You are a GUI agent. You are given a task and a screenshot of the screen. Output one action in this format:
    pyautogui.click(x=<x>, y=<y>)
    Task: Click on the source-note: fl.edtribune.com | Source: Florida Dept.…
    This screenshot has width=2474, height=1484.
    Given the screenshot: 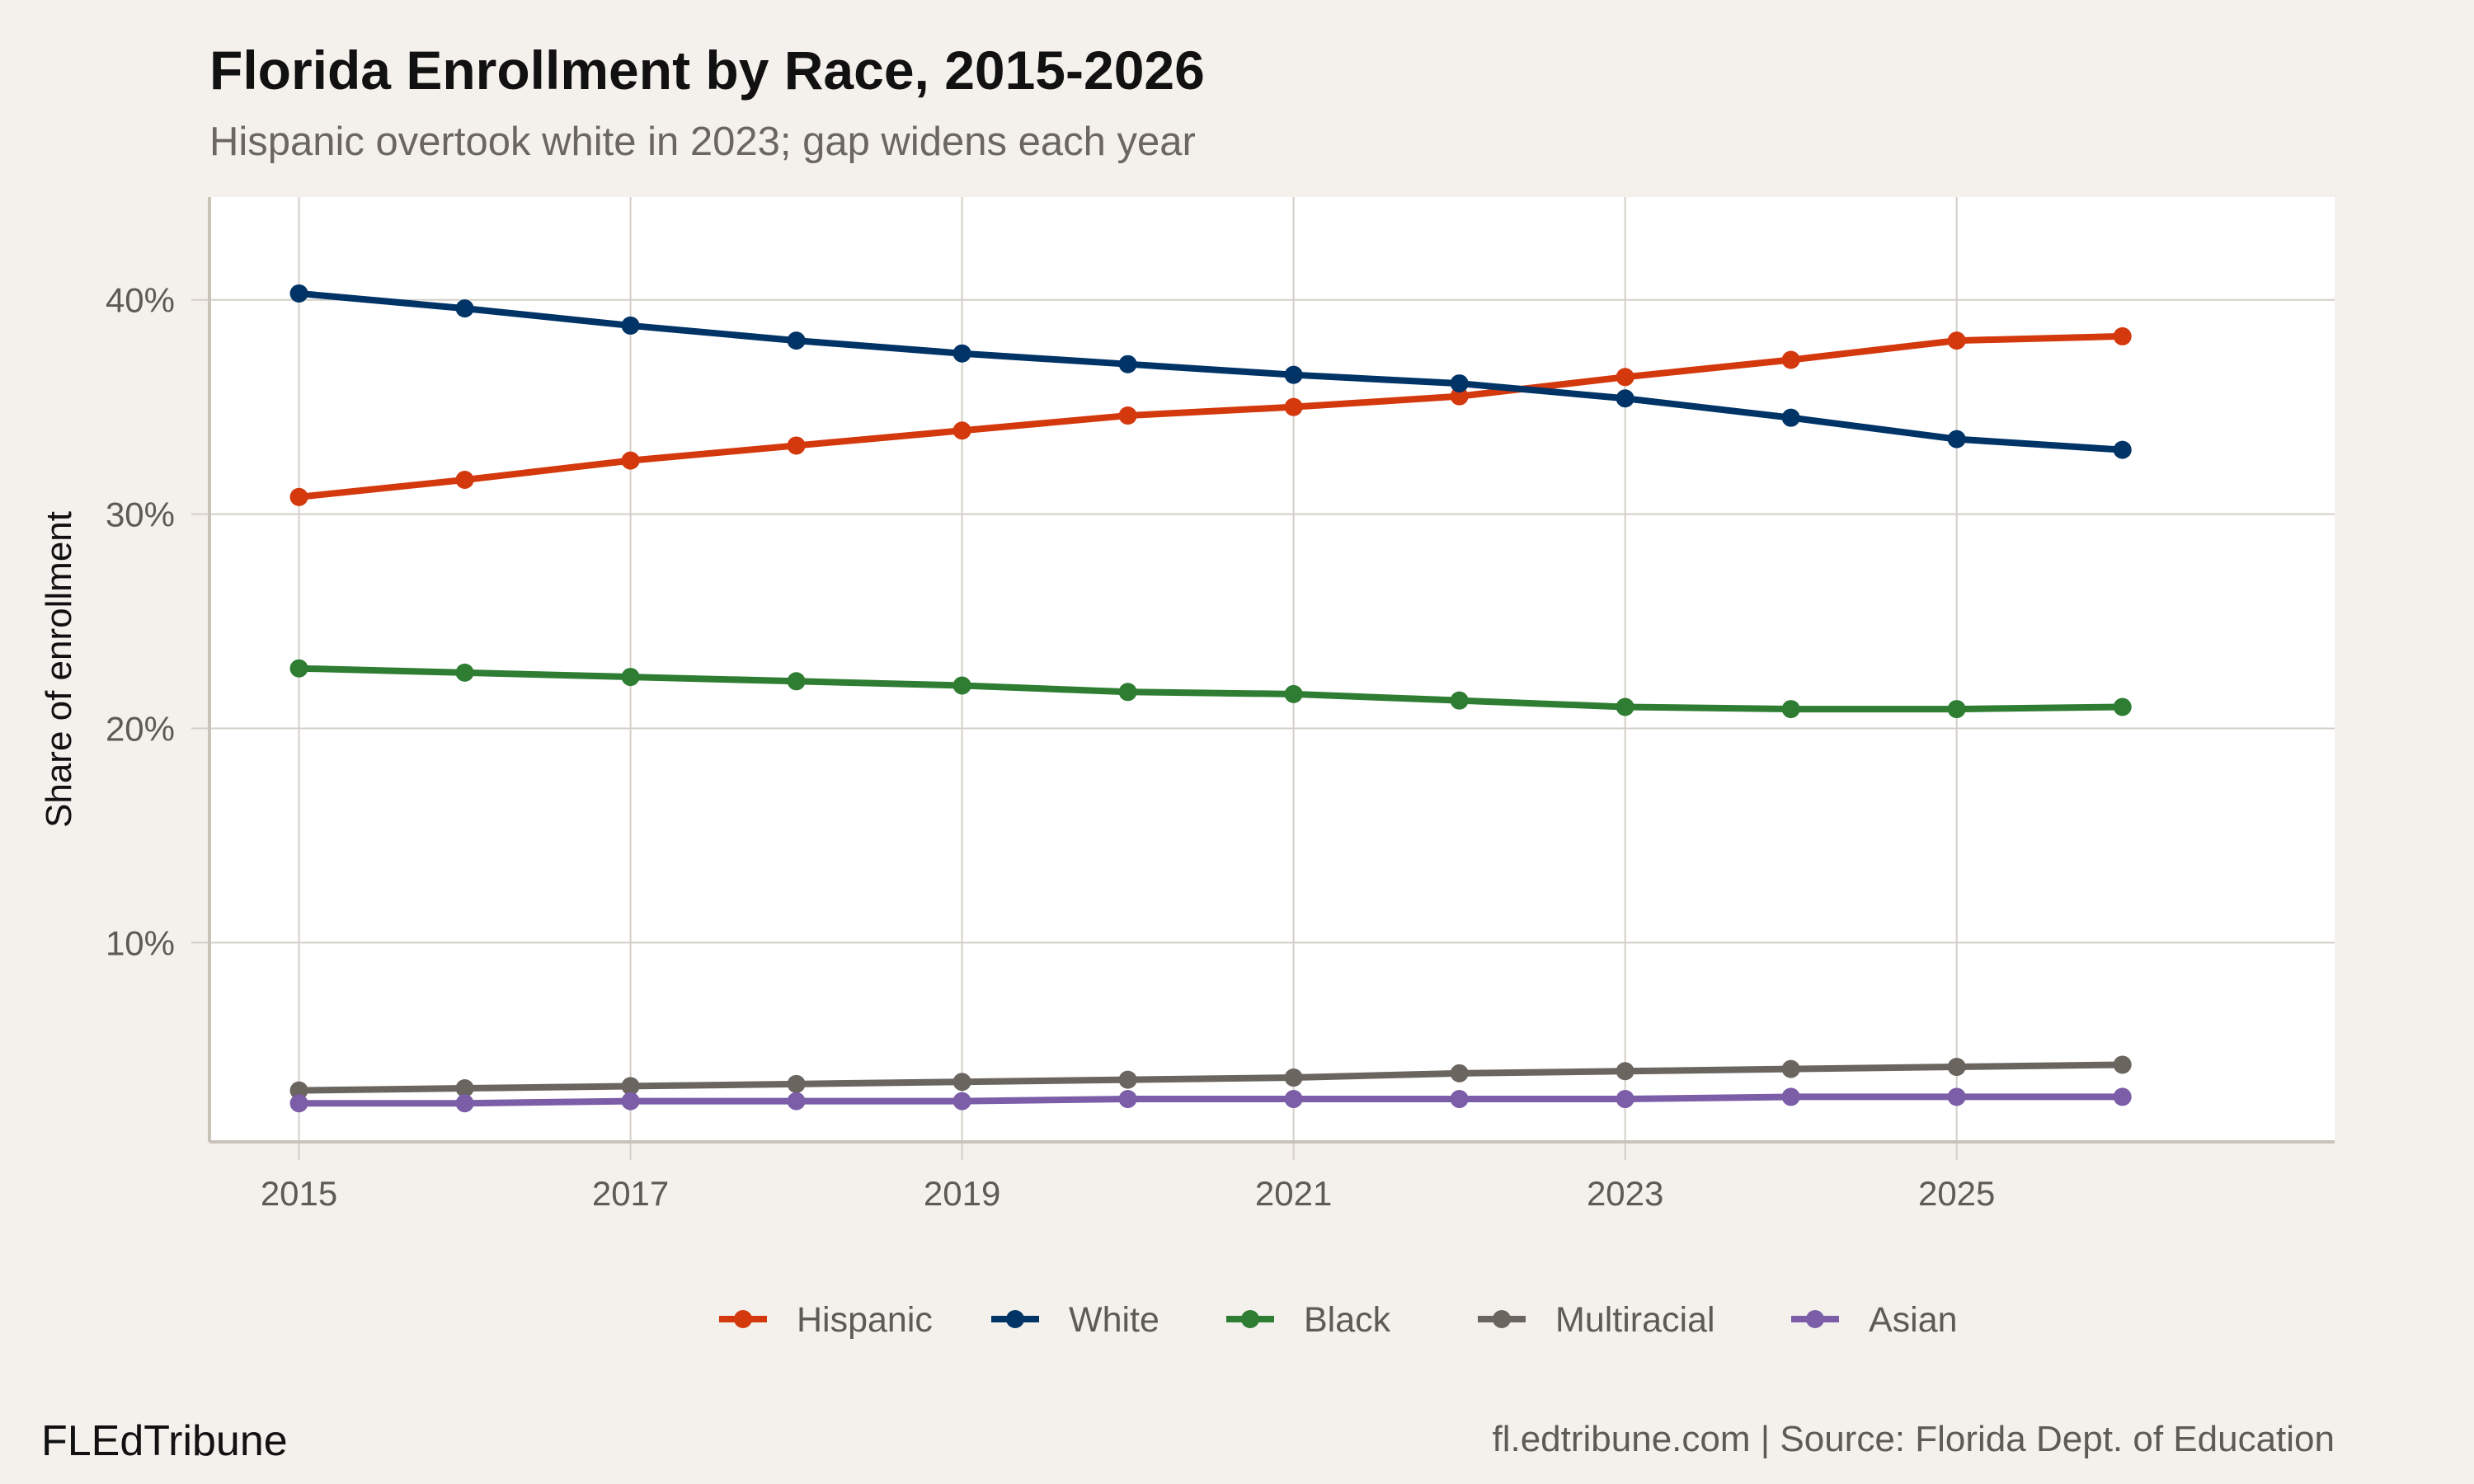 What is the action you would take?
    pyautogui.click(x=1913, y=1439)
    